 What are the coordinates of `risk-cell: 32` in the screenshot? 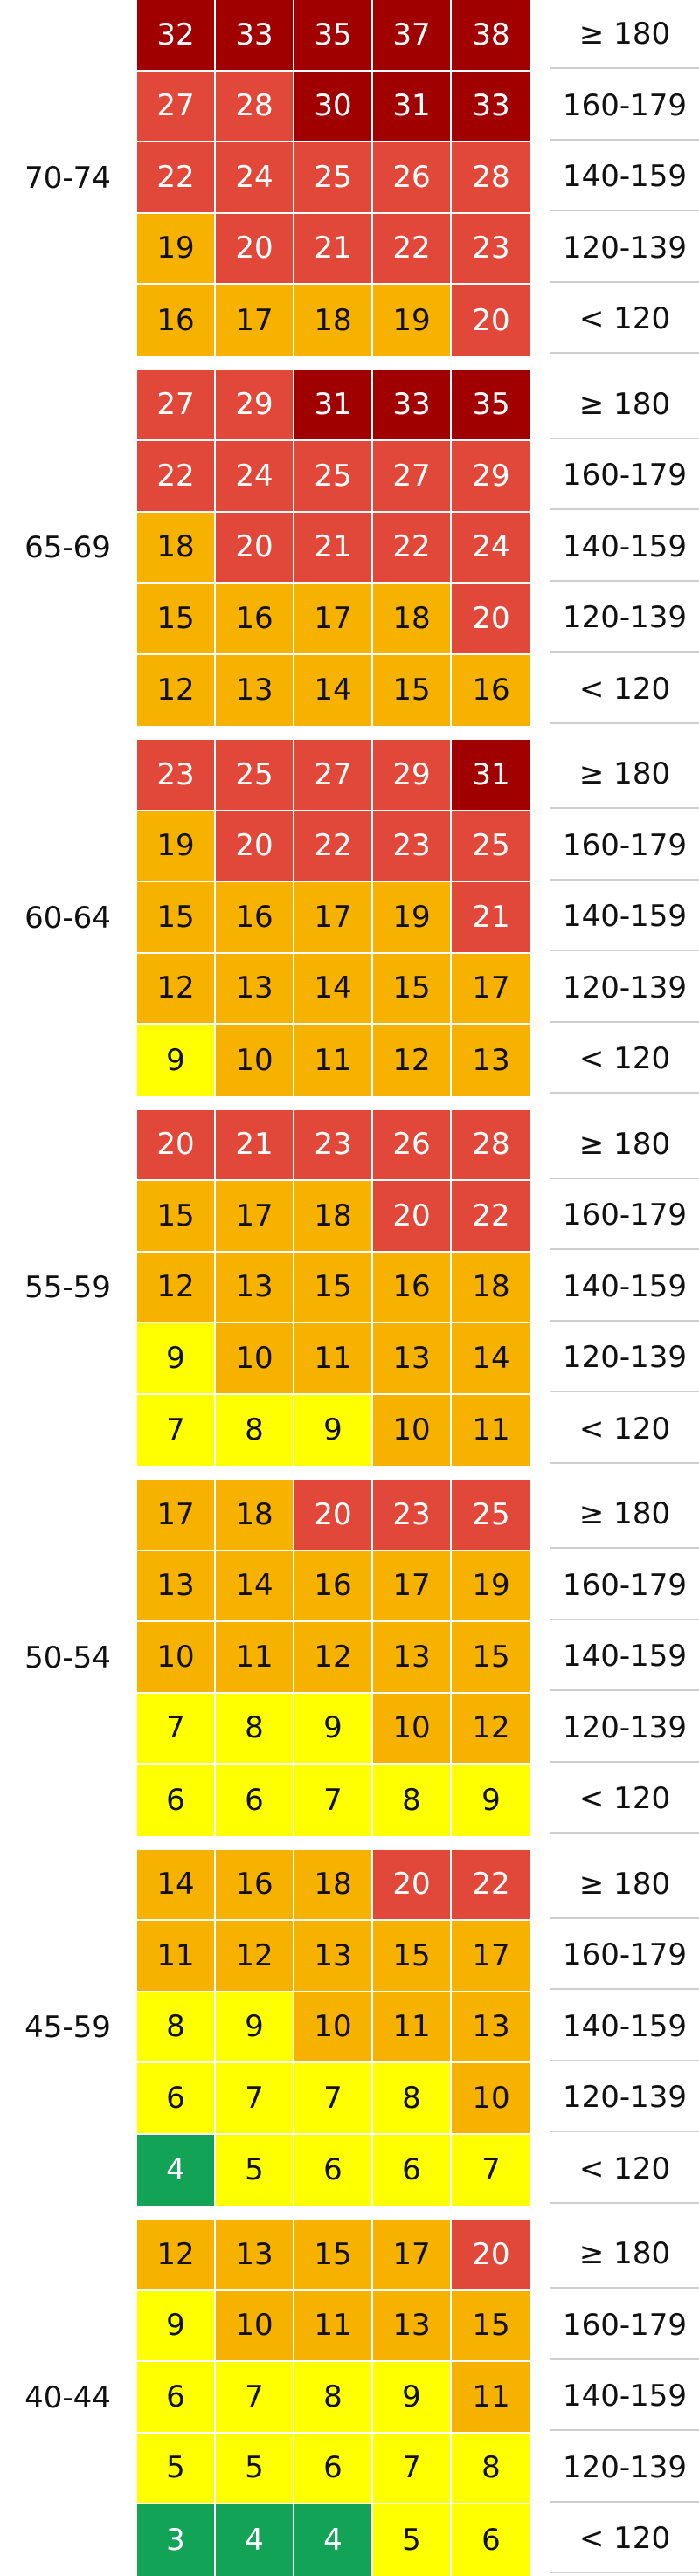 It's located at (177, 36).